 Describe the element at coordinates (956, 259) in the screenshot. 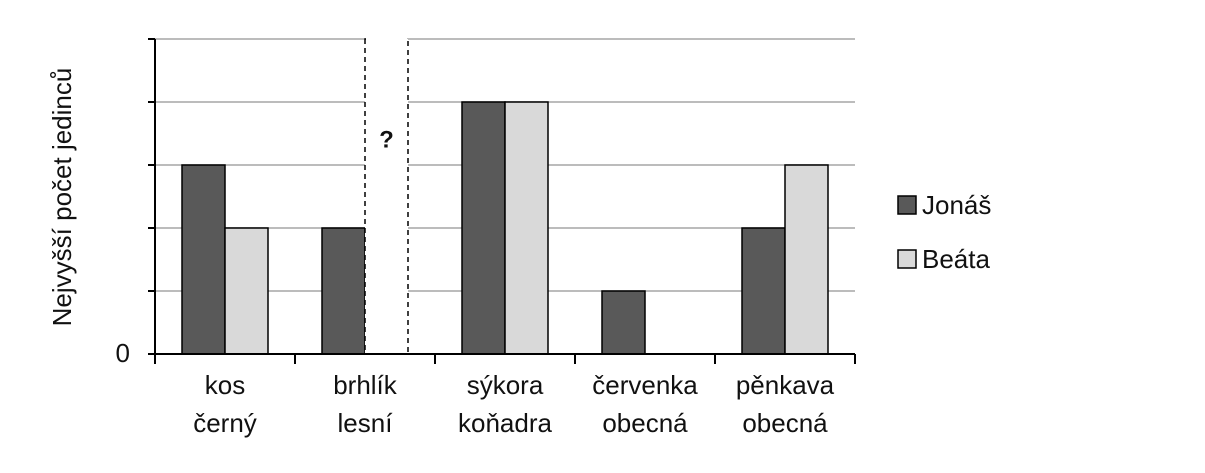

I see `legend-label: Beáta` at that location.